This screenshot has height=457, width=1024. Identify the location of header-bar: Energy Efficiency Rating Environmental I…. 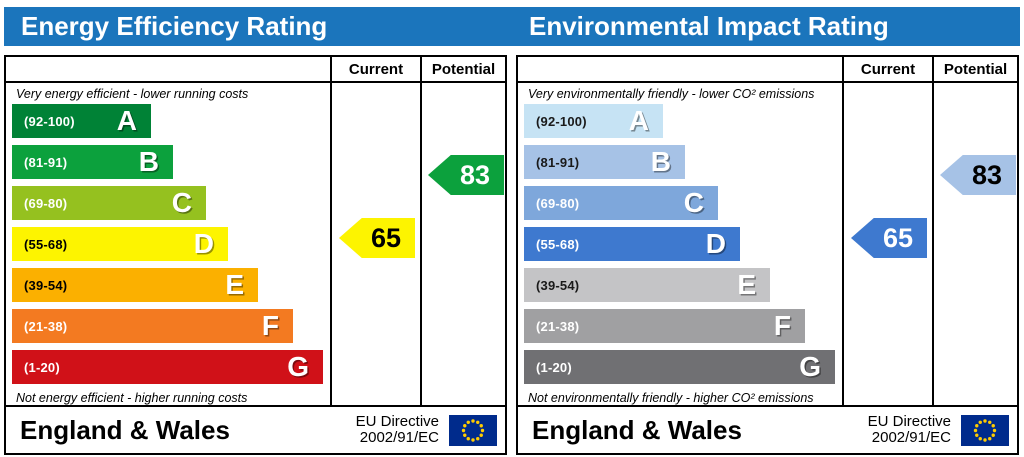
(512, 26).